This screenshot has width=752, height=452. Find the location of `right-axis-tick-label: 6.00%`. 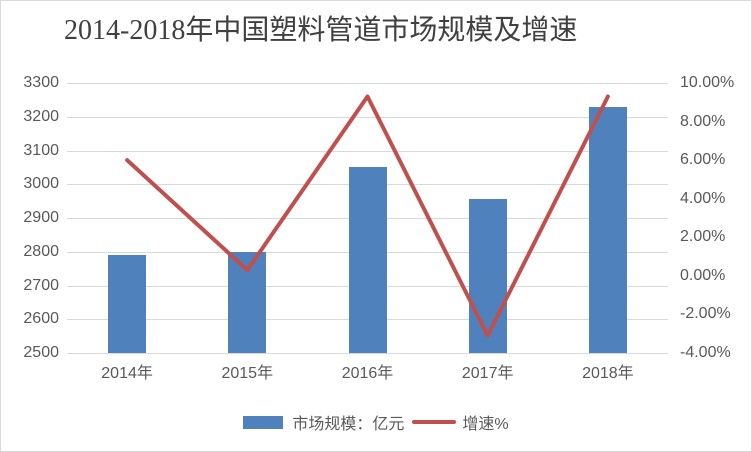

right-axis-tick-label: 6.00% is located at coordinates (703, 160).